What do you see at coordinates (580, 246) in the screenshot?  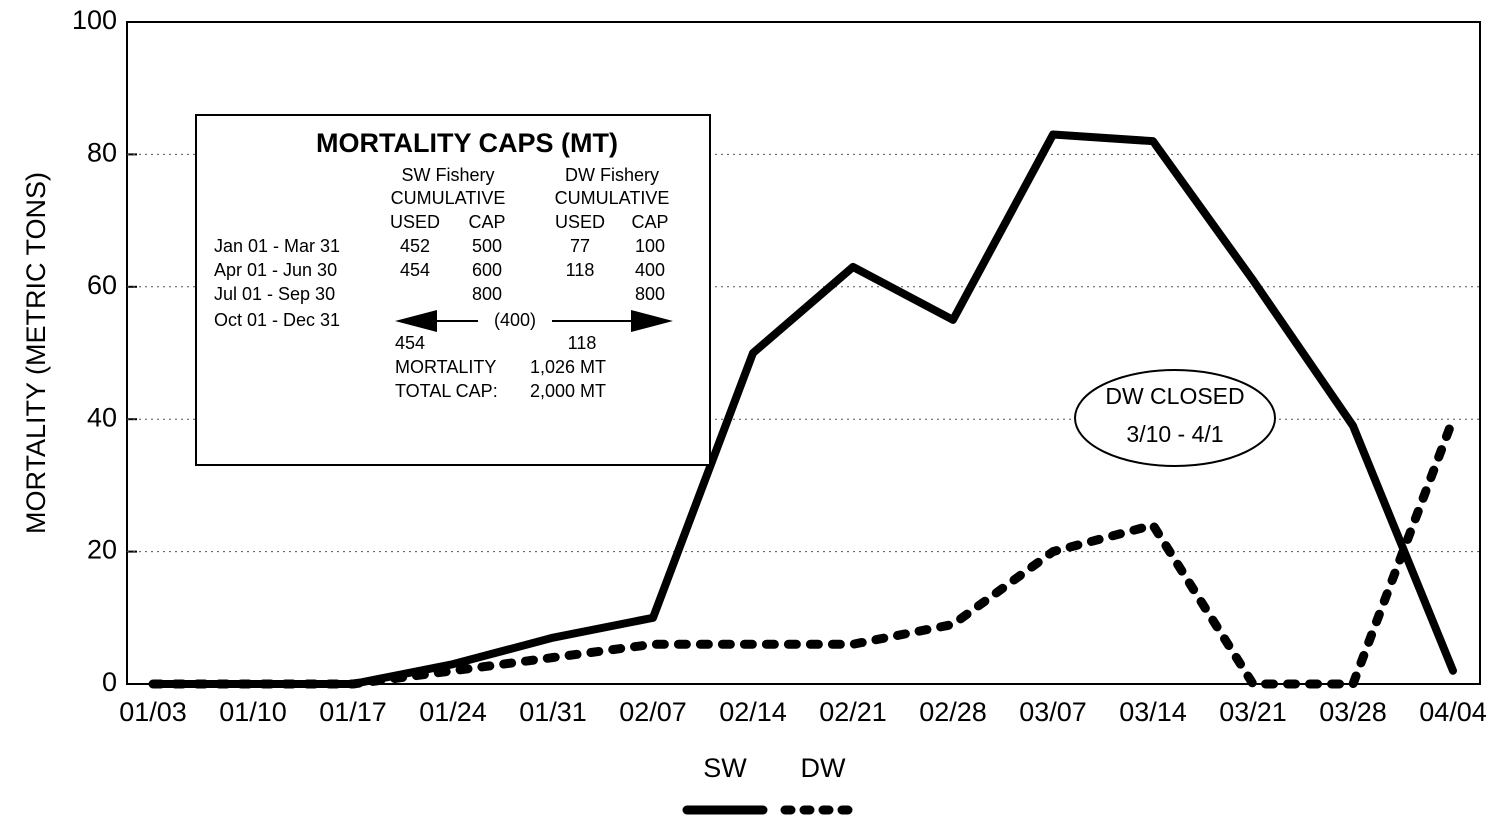 I see `inset-cell: 77` at bounding box center [580, 246].